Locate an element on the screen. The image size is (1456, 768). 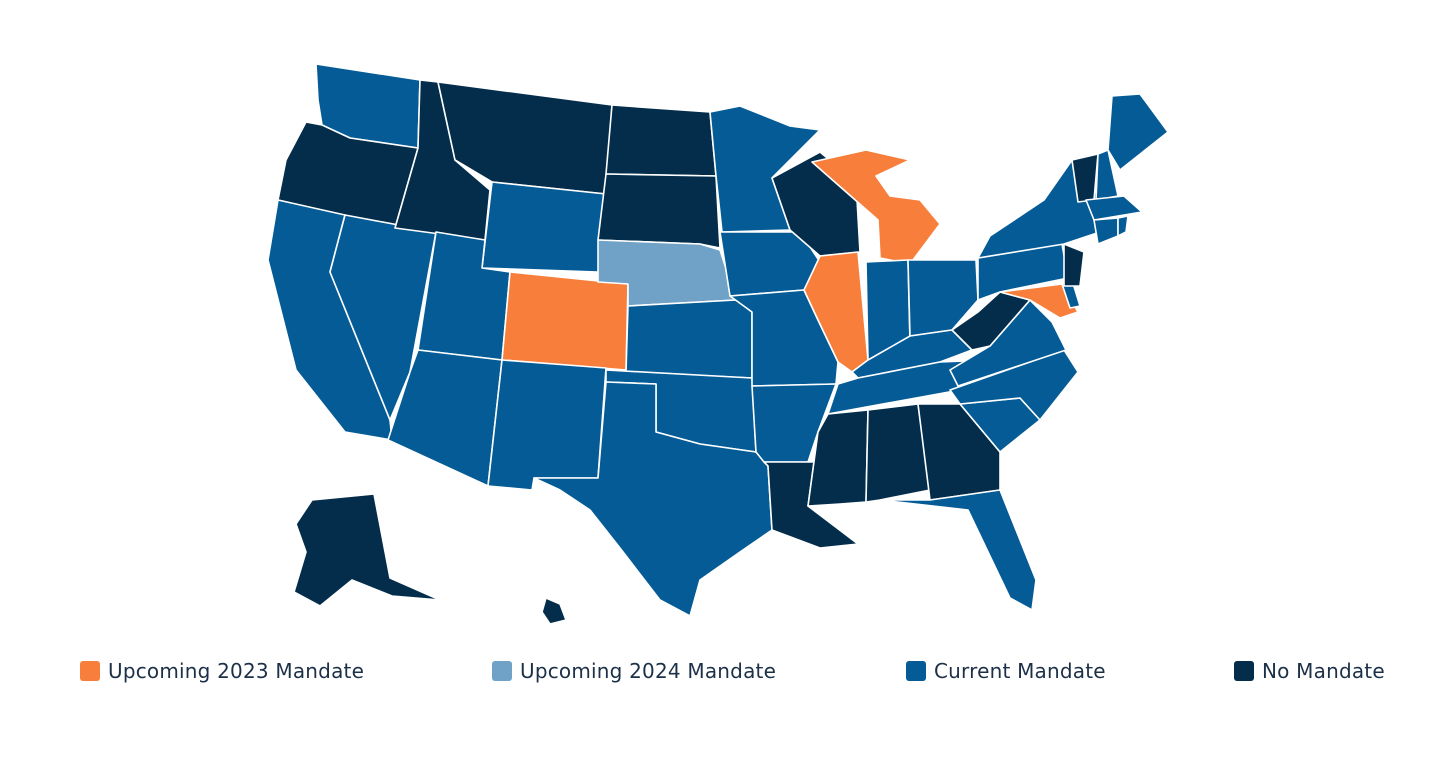
state-alabama is located at coordinates (898, 453).